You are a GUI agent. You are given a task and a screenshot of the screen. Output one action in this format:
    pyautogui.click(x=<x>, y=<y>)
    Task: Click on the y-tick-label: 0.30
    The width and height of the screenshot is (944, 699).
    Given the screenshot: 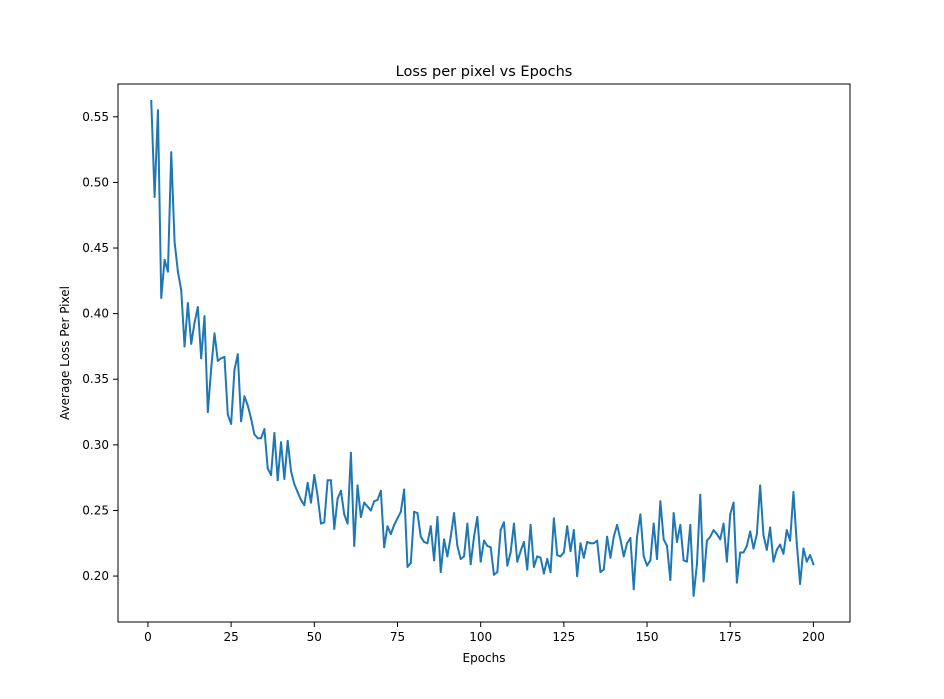 What is the action you would take?
    pyautogui.click(x=95, y=445)
    